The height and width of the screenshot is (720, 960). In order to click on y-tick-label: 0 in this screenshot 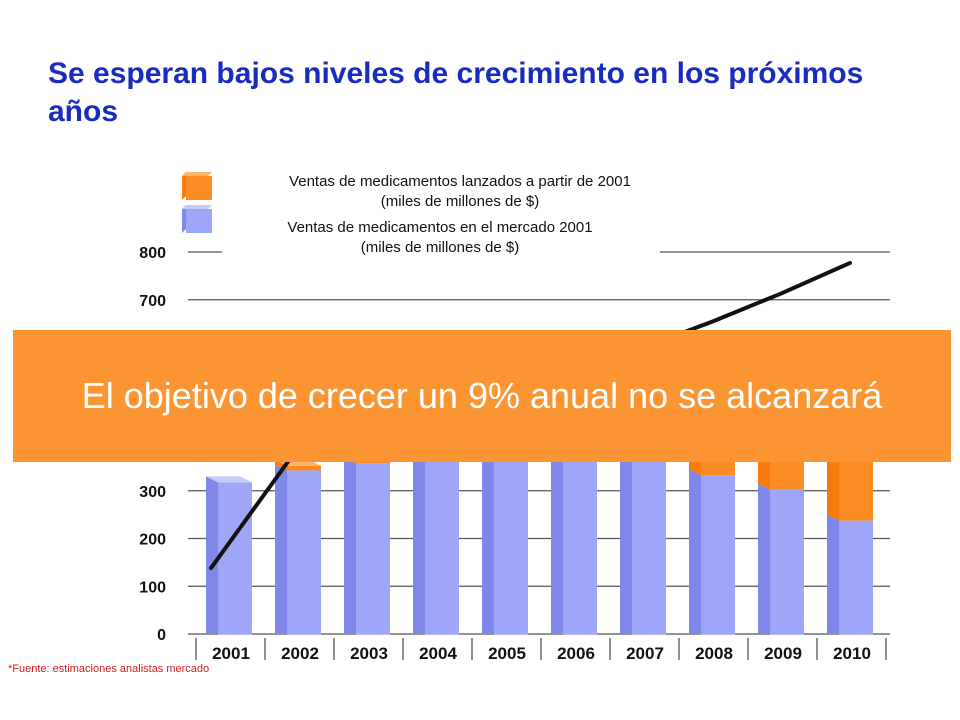, I will do `click(161, 635)`.